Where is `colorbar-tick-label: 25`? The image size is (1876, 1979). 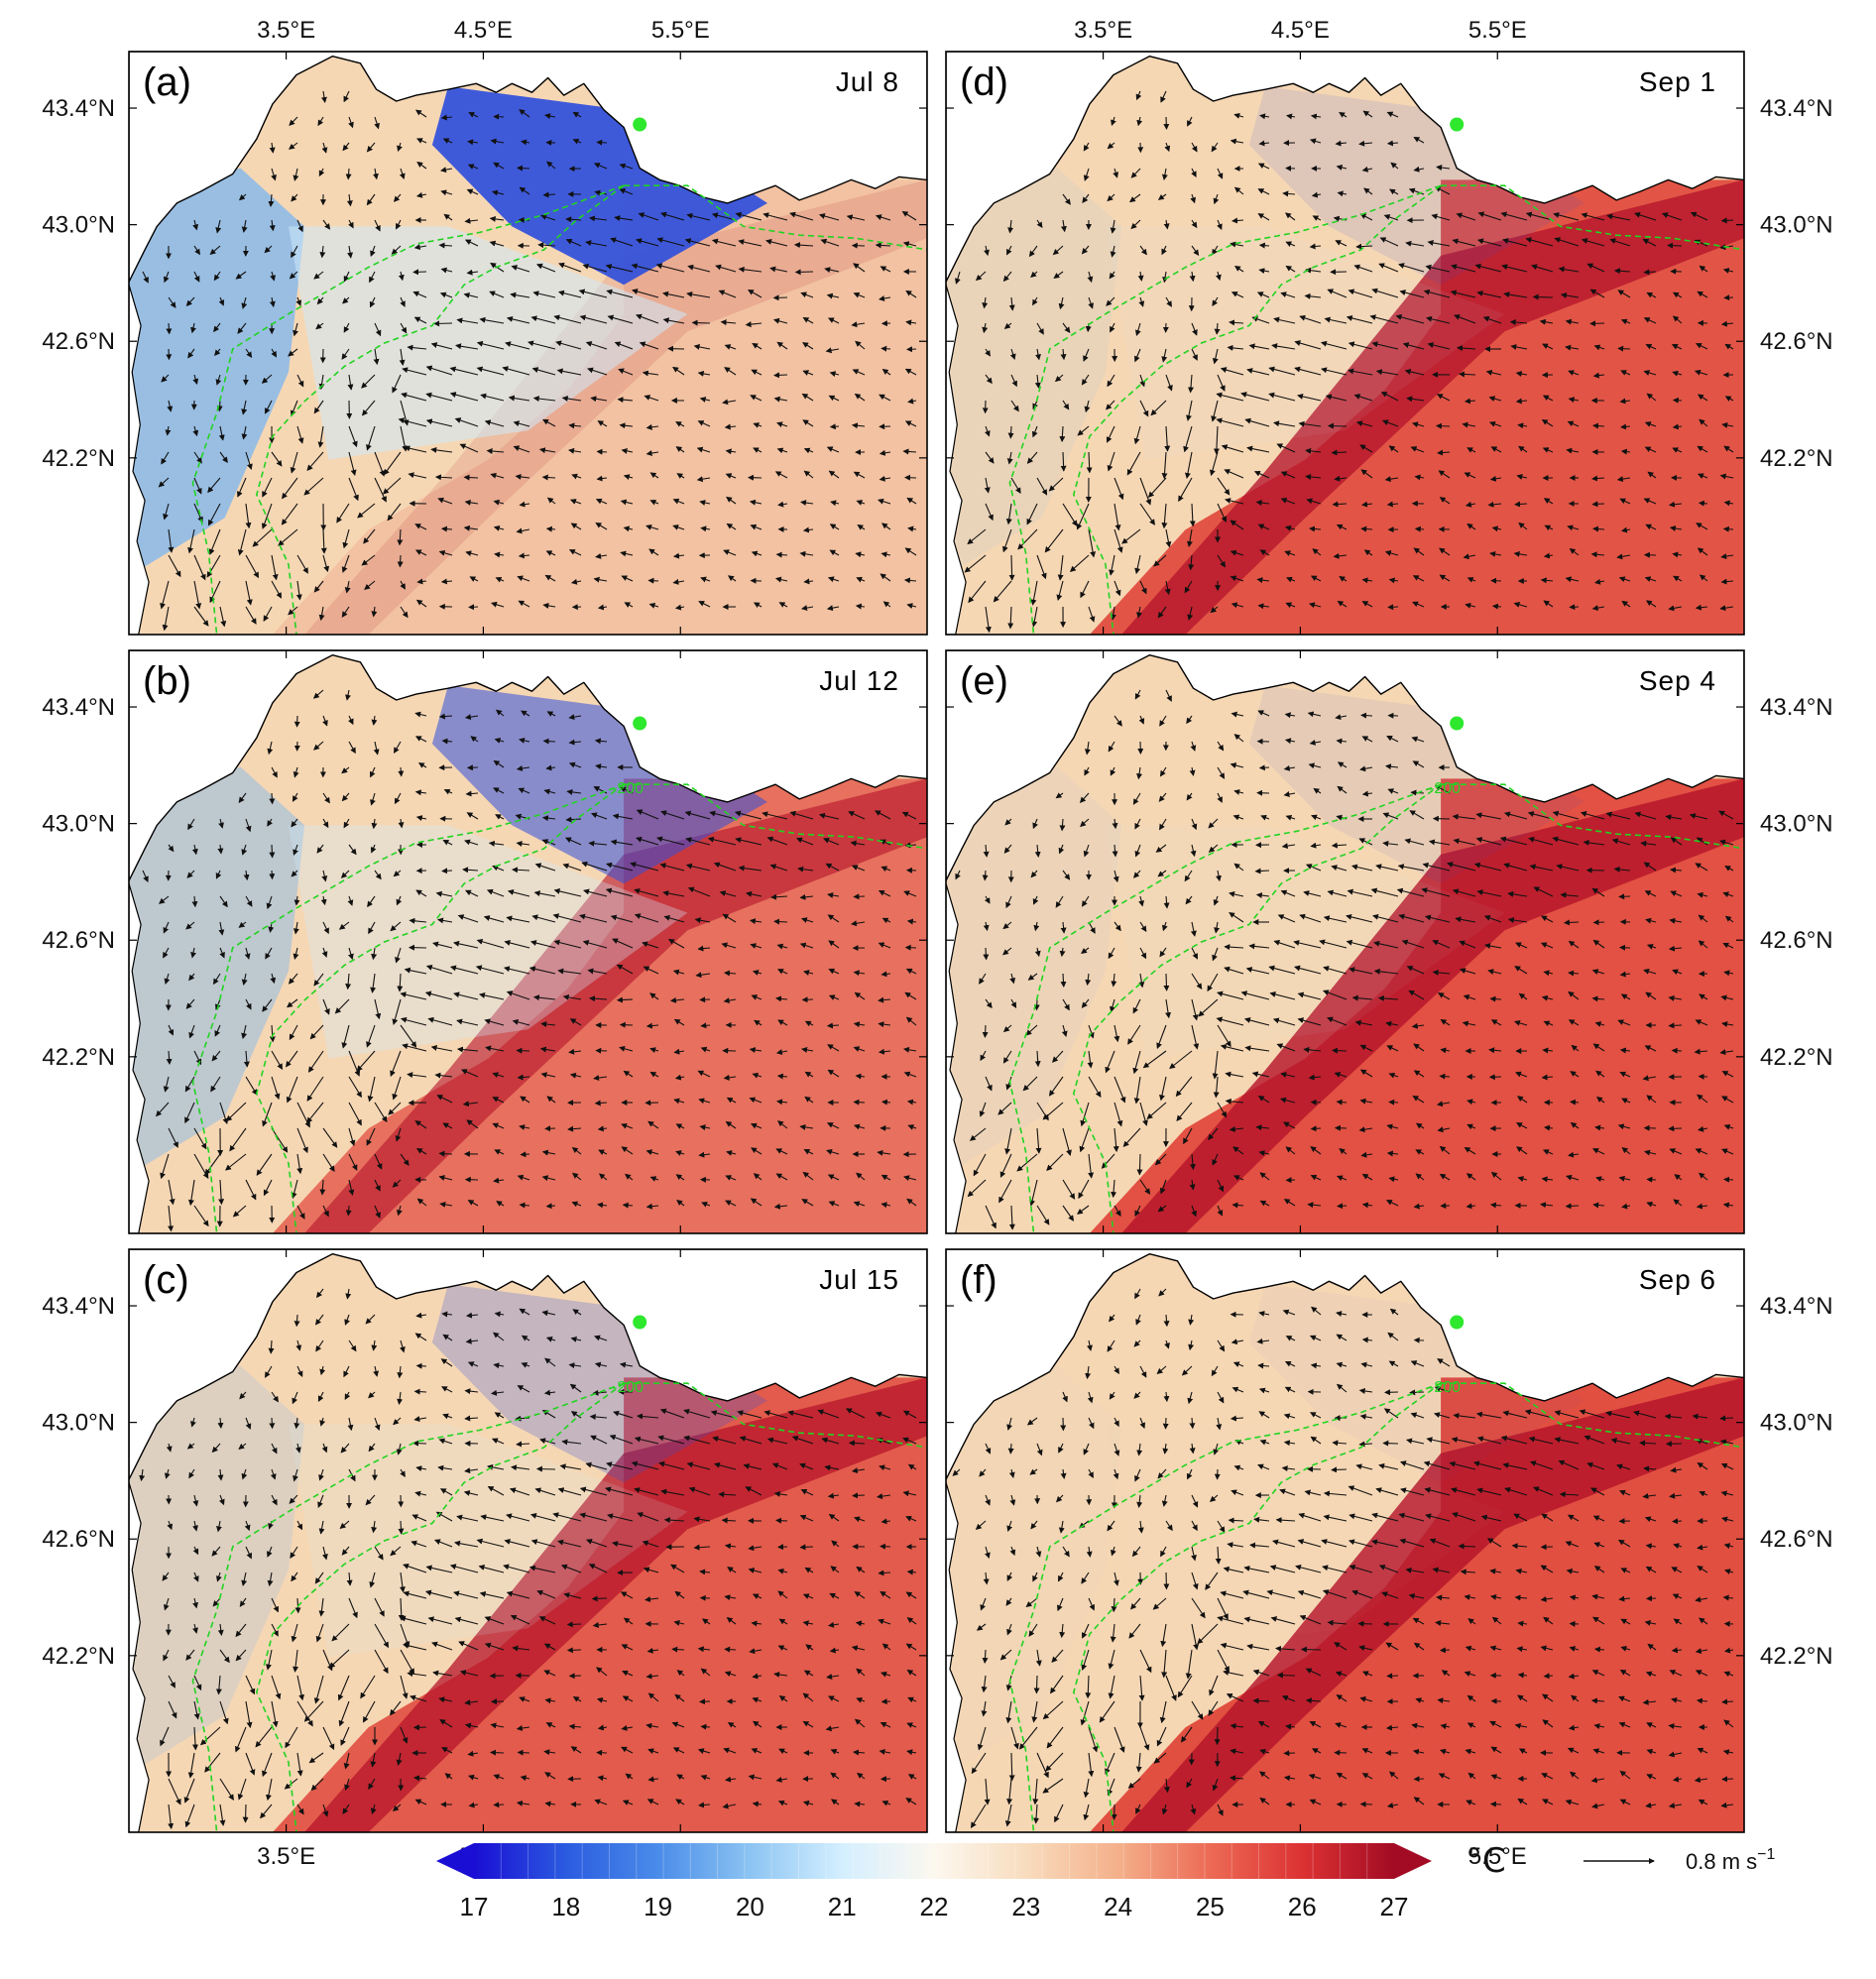 colorbar-tick-label: 25 is located at coordinates (1210, 1906).